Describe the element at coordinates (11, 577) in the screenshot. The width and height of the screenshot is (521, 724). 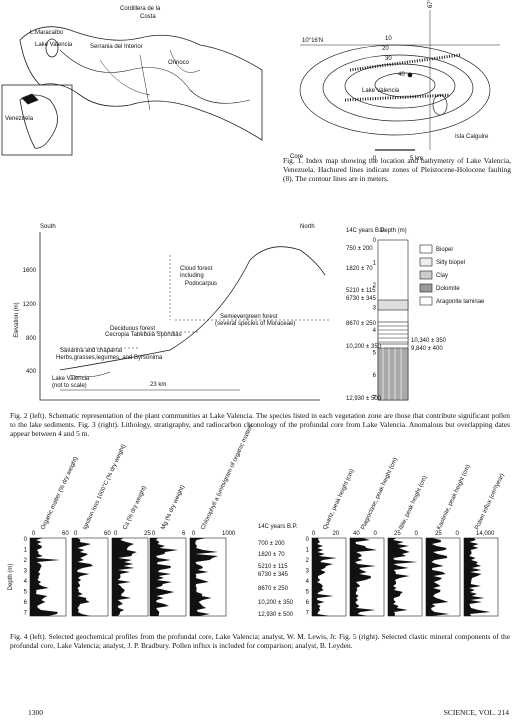
I see `axis-label: Depth (m)` at that location.